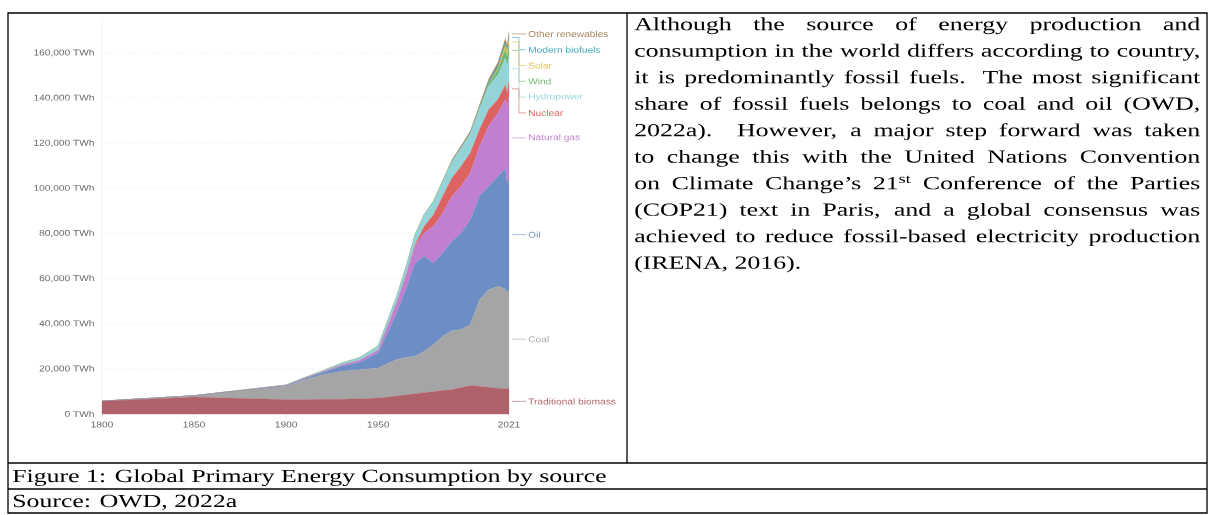  I want to click on x-tick-label: 1900, so click(286, 424).